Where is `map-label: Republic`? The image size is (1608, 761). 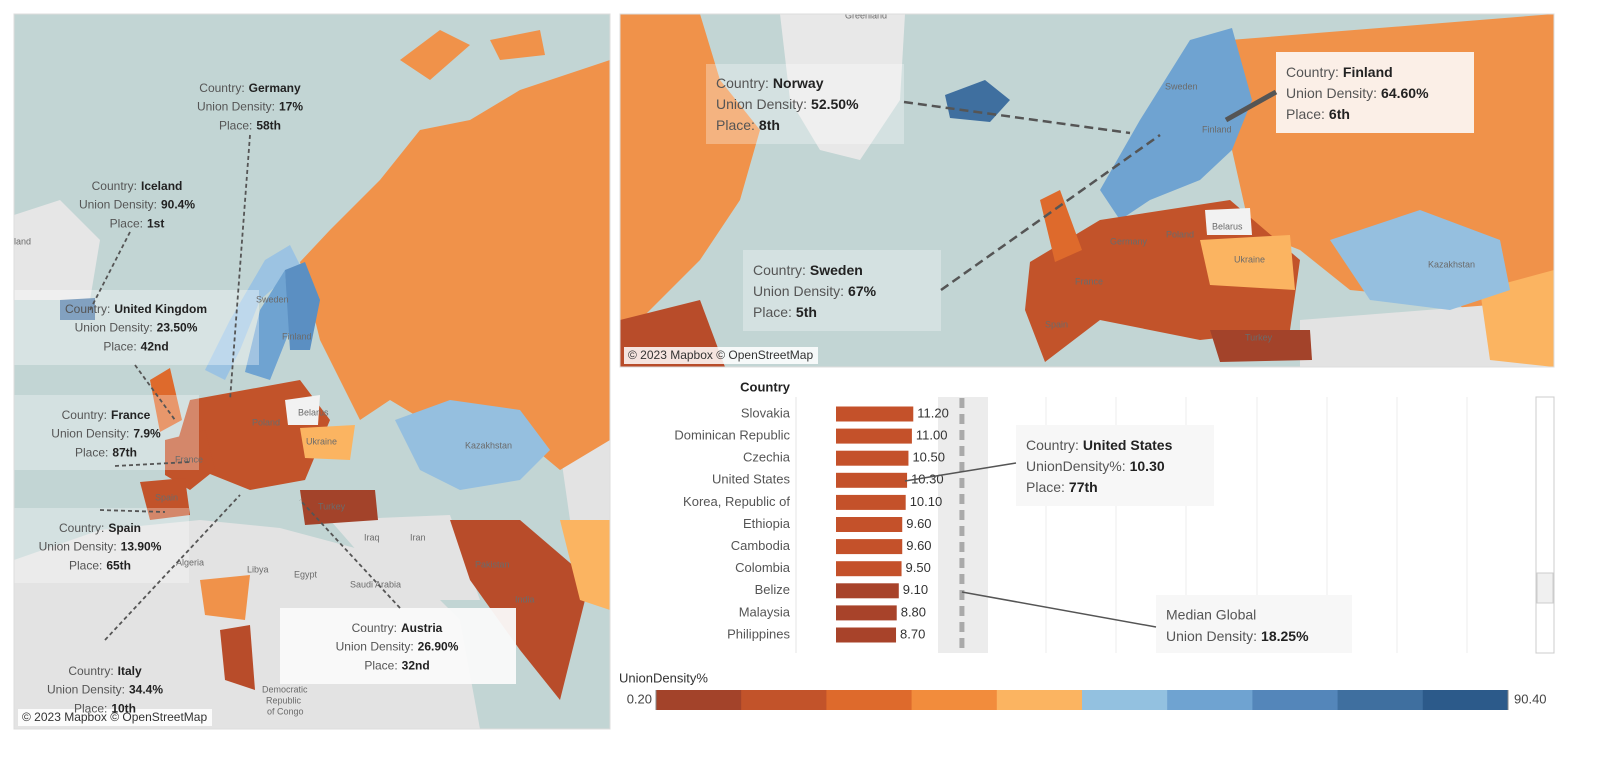
map-label: Republic is located at coordinates (284, 700).